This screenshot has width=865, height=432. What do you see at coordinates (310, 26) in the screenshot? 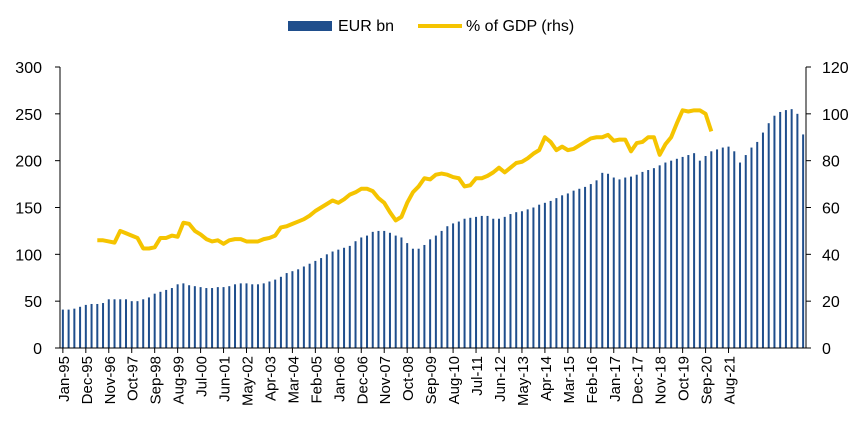
I see `legend-swatch-eur-bn` at bounding box center [310, 26].